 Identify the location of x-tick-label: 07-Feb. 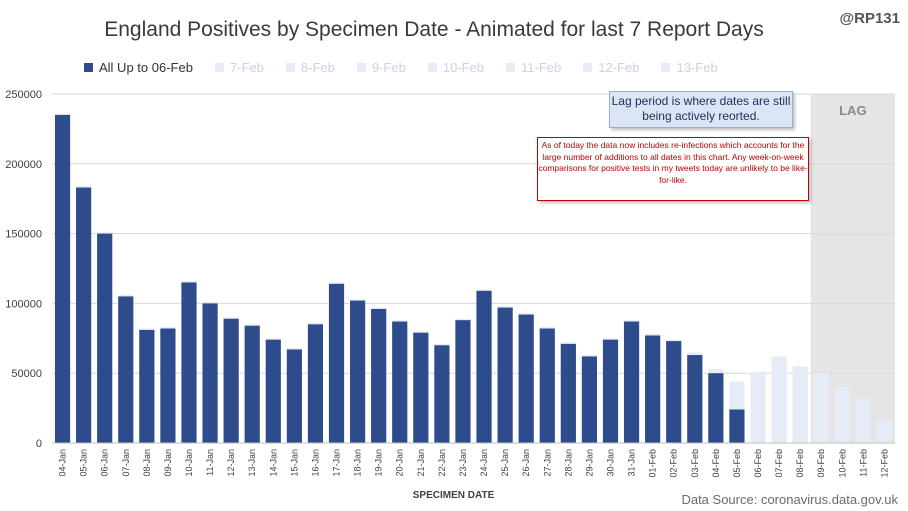
(779, 463).